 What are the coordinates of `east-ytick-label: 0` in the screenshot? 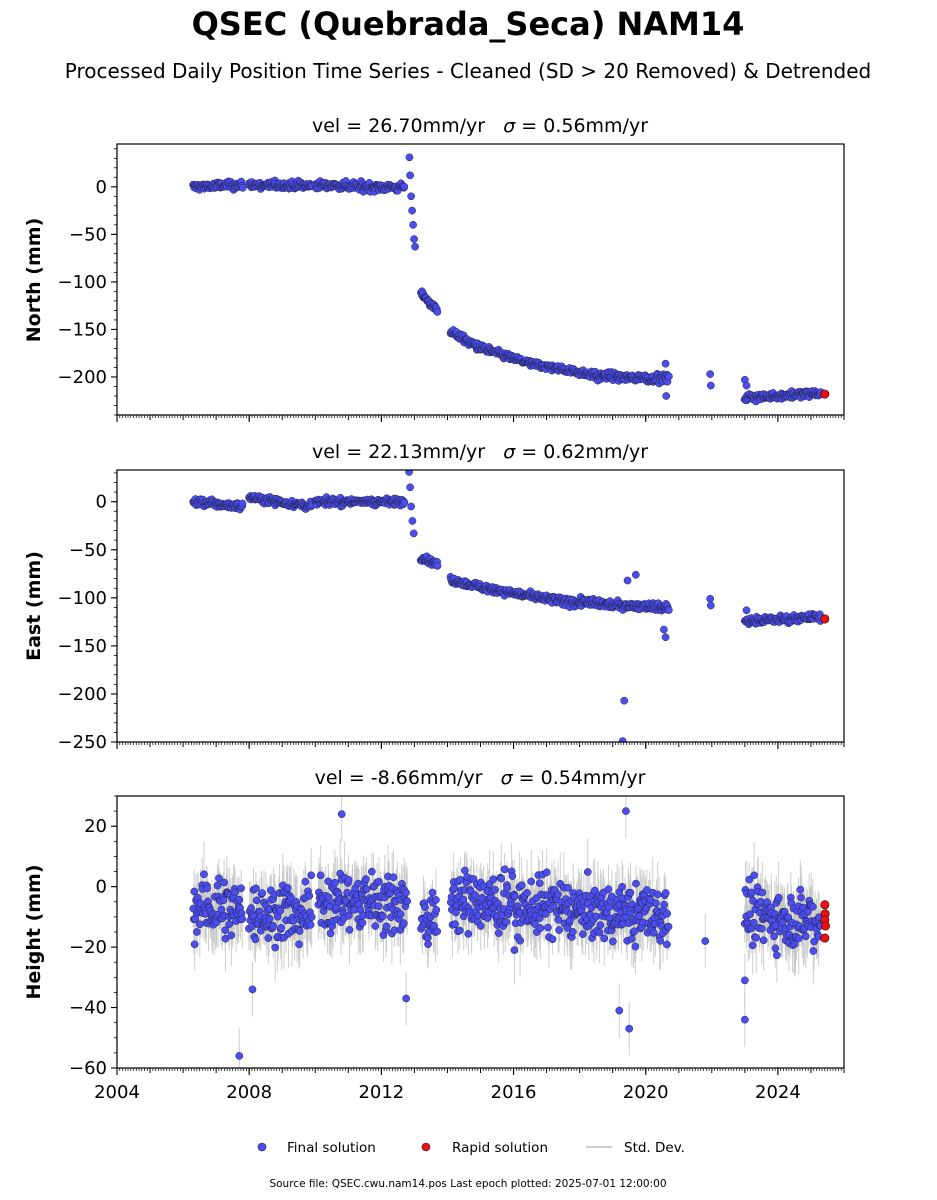 It's located at (101, 502).